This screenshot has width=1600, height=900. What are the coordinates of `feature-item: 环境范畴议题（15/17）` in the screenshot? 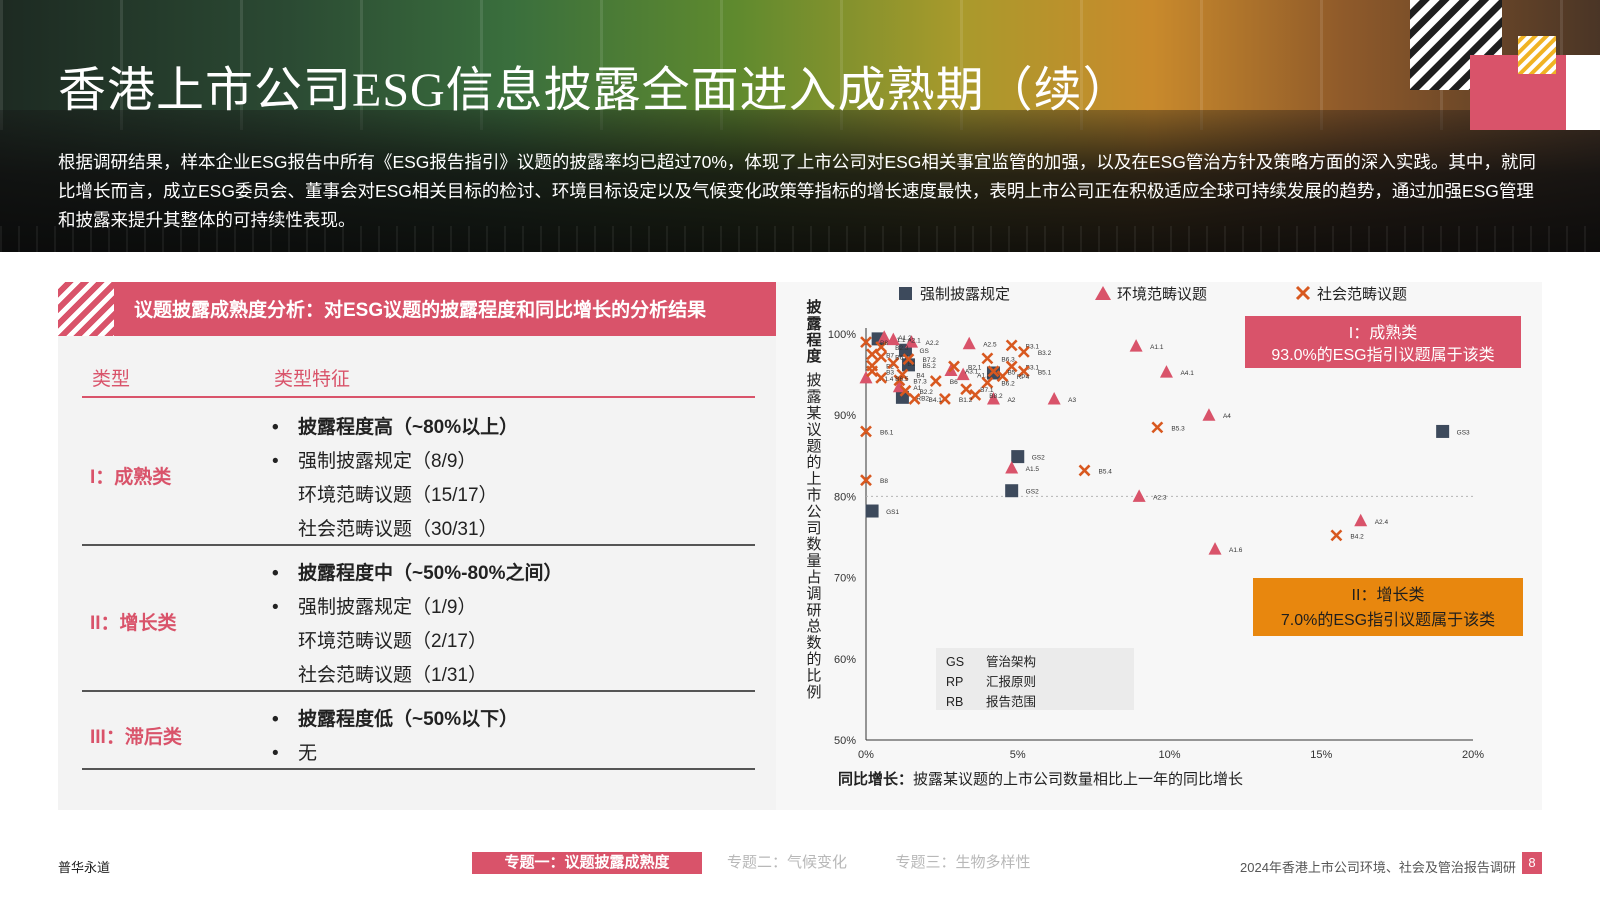 It's located at (398, 495).